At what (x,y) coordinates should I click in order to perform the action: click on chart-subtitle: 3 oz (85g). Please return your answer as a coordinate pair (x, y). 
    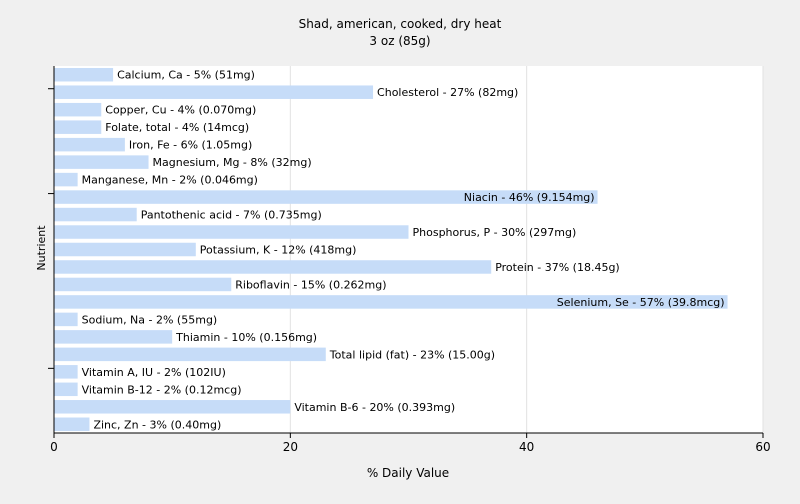
    Looking at the image, I should click on (399, 41).